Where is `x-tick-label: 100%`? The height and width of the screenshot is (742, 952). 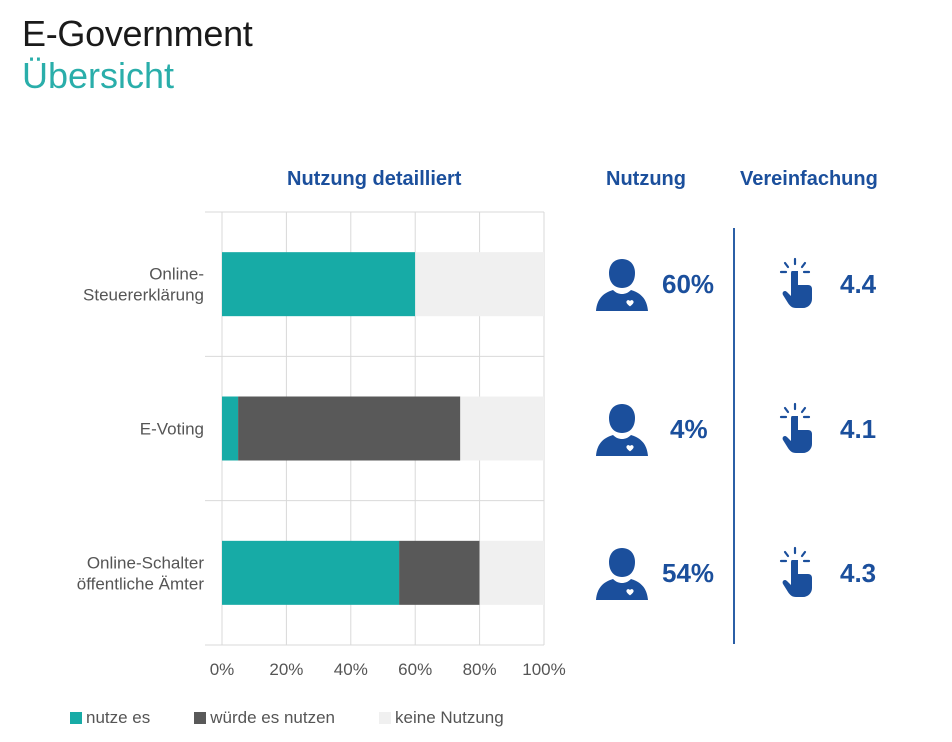
x-tick-label: 100% is located at coordinates (543, 669).